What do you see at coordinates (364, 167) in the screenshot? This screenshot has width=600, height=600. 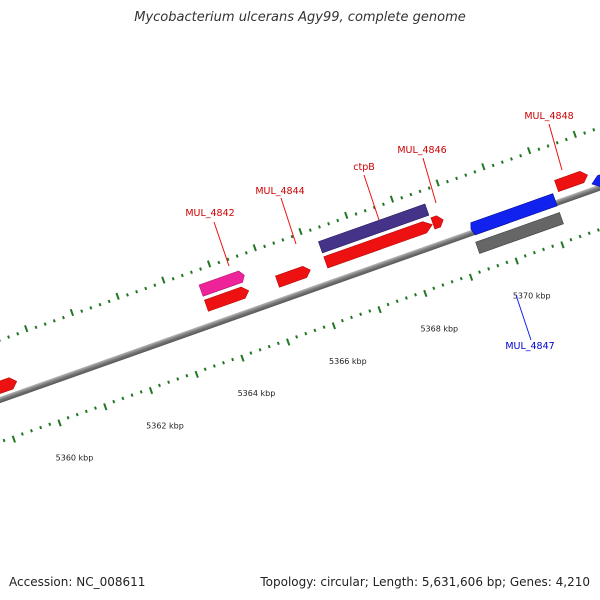 I see `gene-label-ctpb: ctpB` at bounding box center [364, 167].